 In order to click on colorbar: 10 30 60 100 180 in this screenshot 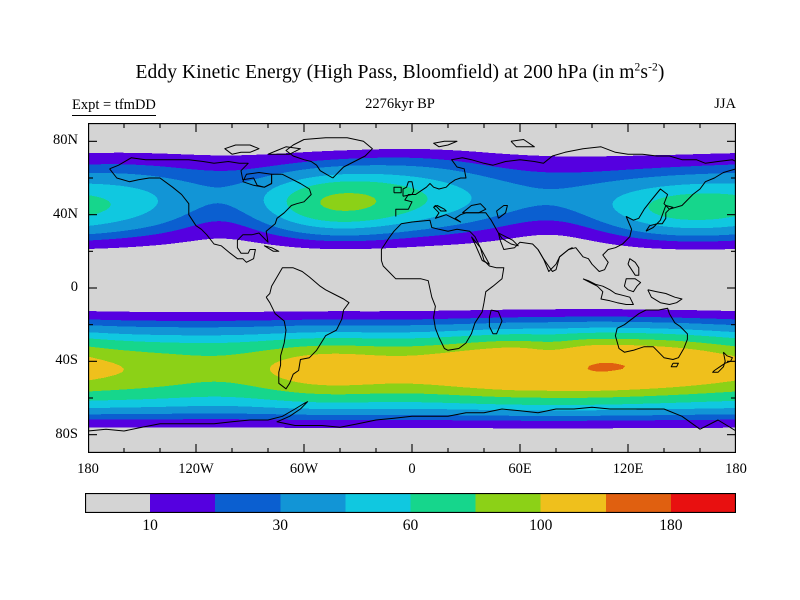, I will do `click(410, 513)`.